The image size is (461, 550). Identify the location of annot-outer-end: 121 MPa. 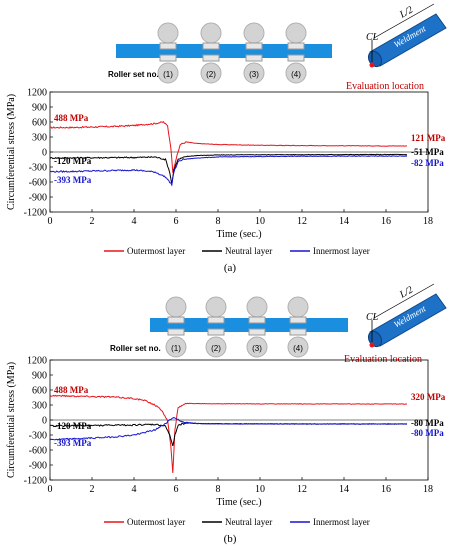
(428, 138).